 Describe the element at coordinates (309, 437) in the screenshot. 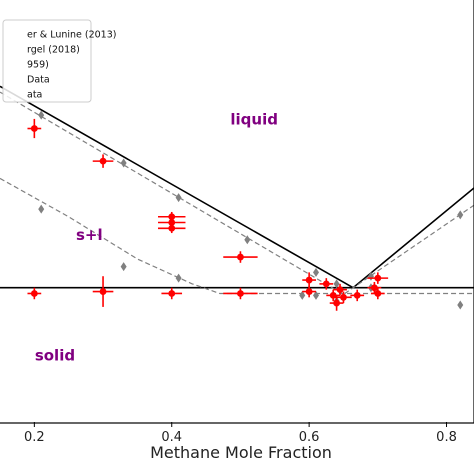

I see `x-tick-label: 0.6` at that location.